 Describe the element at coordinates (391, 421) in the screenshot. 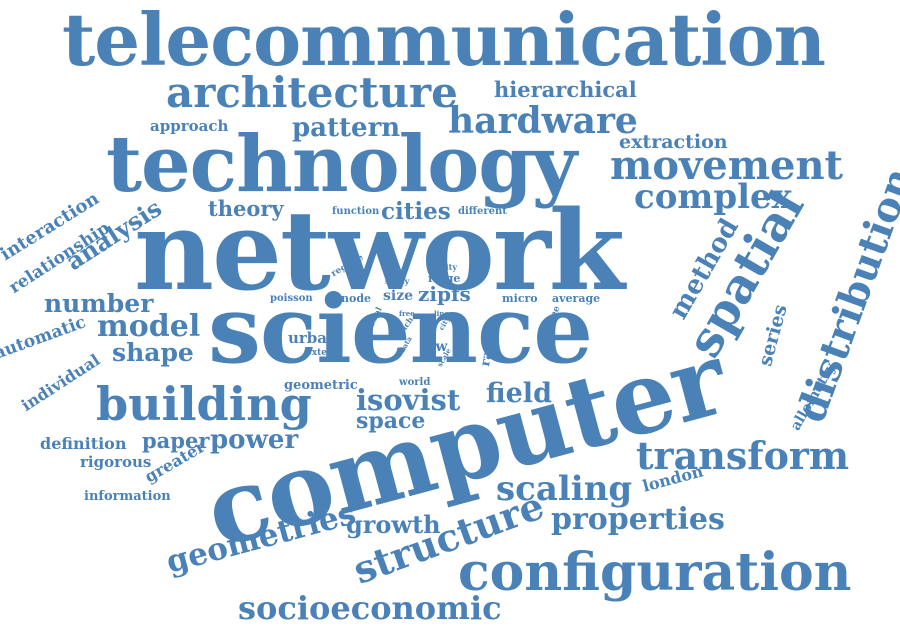

I see `word-space: space` at that location.